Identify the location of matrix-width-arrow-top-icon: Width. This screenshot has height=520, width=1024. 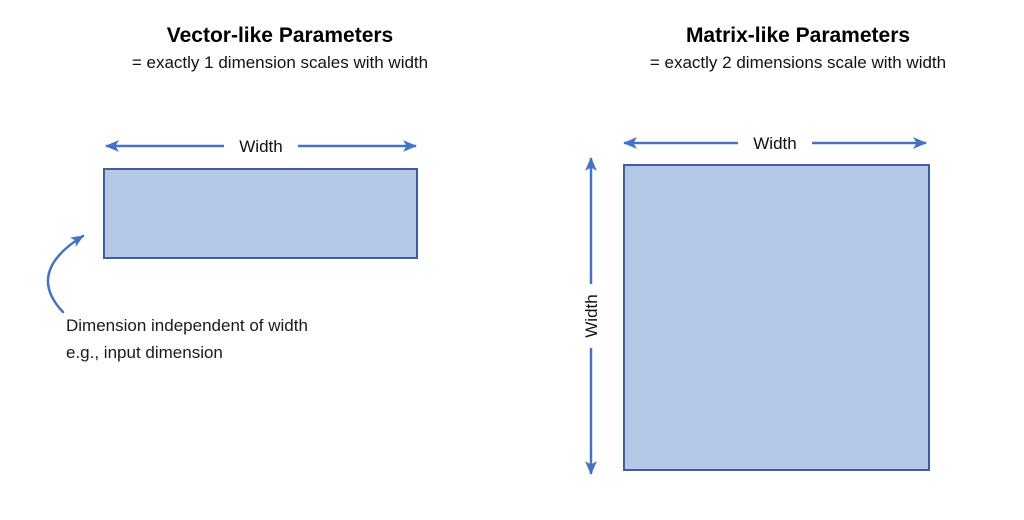
(775, 143).